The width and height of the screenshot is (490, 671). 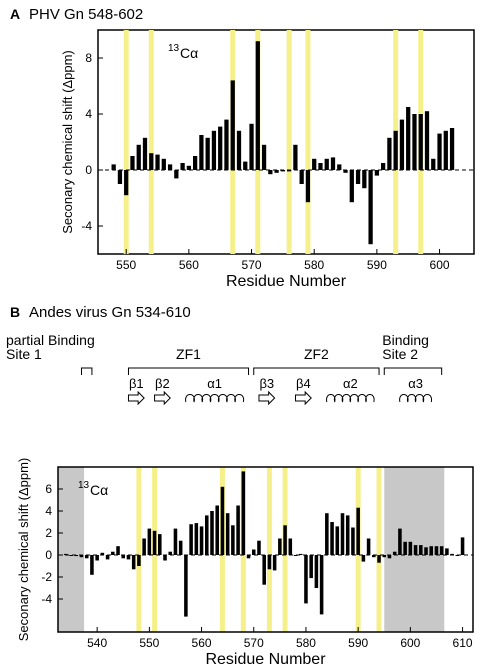 I want to click on chart-a-annotation-superscript: 13, so click(x=174, y=48).